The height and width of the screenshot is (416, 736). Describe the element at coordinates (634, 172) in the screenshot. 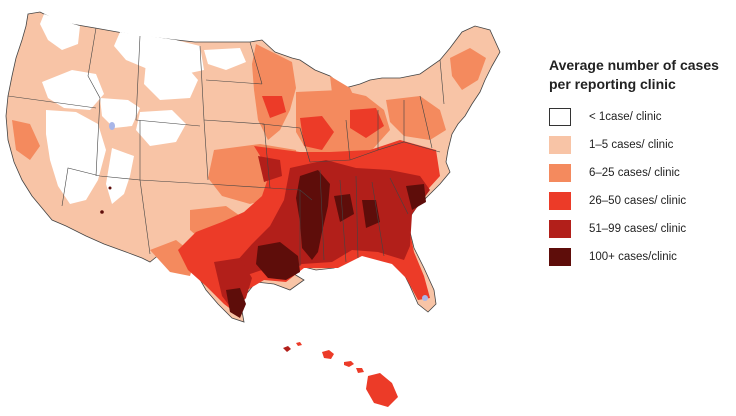

I see `legend-label: 6–25 cases/ clinic` at that location.